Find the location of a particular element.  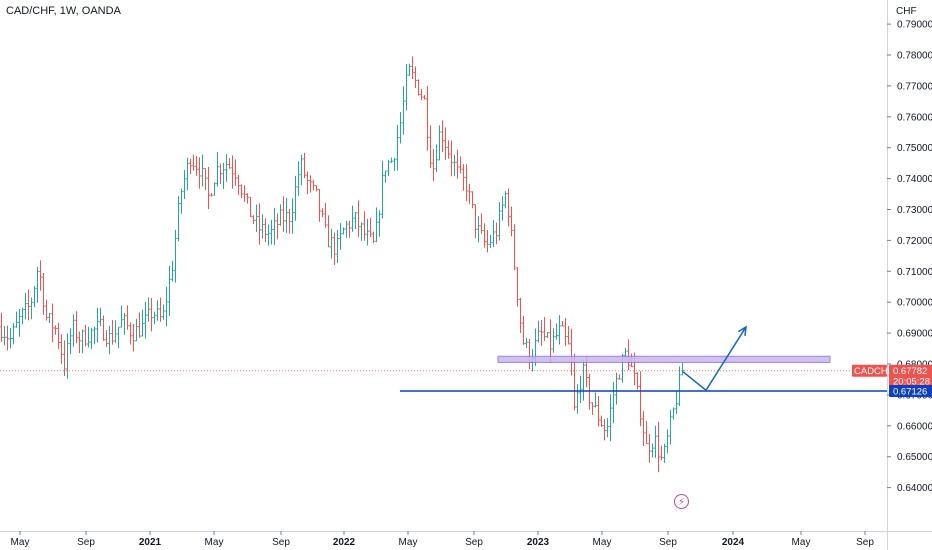

line-price-tag is located at coordinates (910, 391).